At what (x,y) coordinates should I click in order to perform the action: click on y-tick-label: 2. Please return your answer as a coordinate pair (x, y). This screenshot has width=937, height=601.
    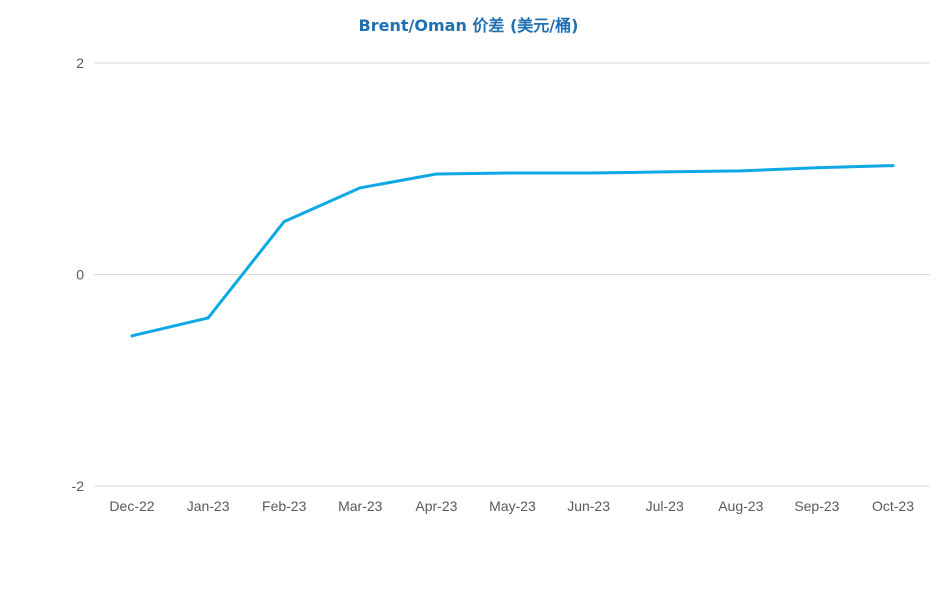
    Looking at the image, I should click on (80, 63).